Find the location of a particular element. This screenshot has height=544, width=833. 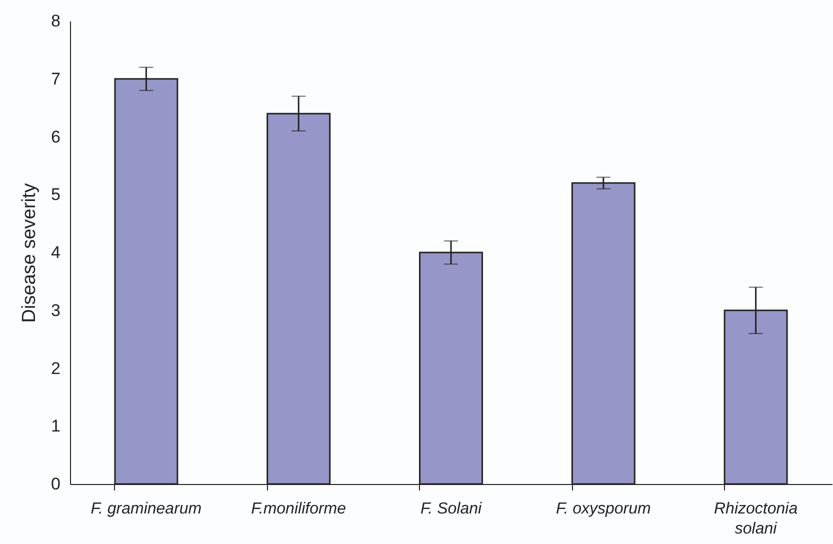

y-tick-label: 2 is located at coordinates (55, 368).